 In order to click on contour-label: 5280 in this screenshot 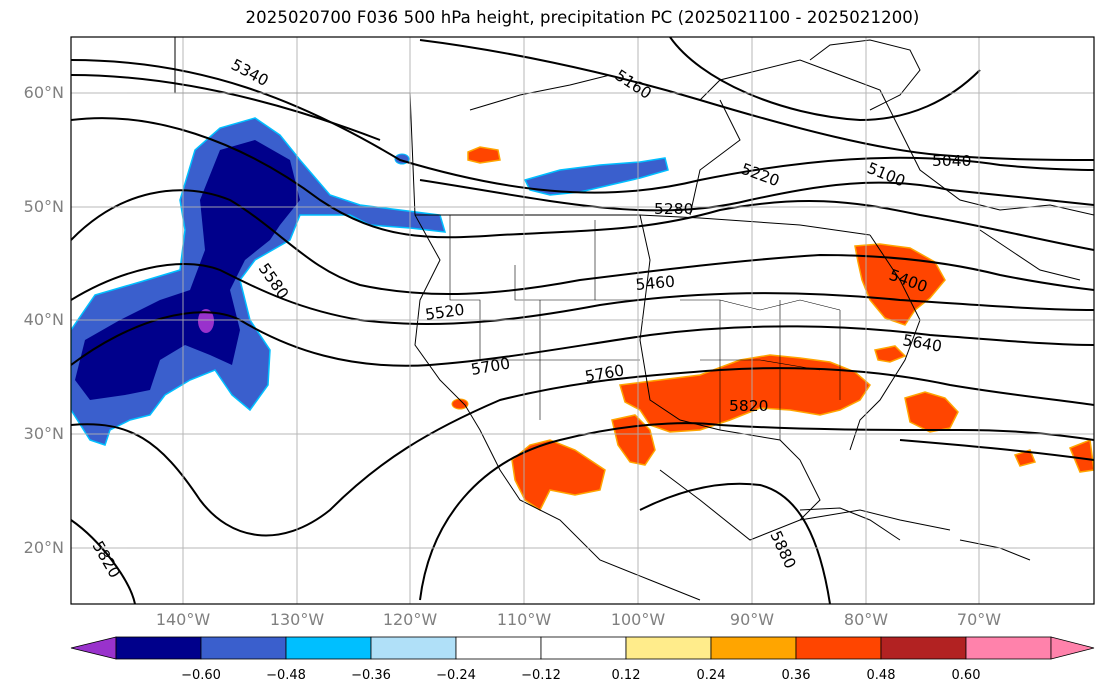, I will do `click(673, 209)`.